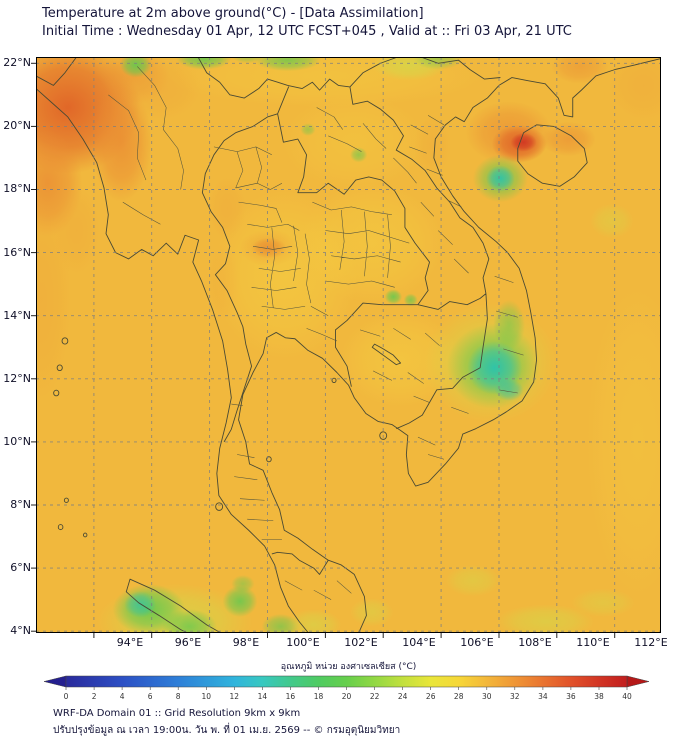 This screenshot has height=756, width=676. What do you see at coordinates (246, 642) in the screenshot?
I see `x-tick-label: 98°E` at bounding box center [246, 642].